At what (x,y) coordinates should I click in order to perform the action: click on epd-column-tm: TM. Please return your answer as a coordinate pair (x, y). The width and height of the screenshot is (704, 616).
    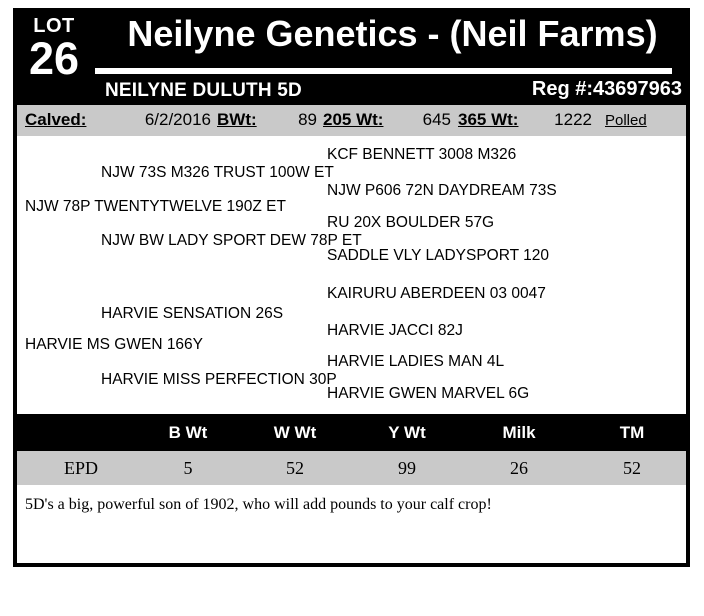
    Looking at the image, I should click on (632, 432).